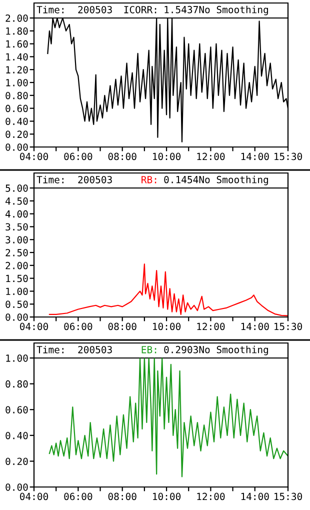 This screenshot has height=510, width=310. What do you see at coordinates (17, 201) in the screenshot?
I see `y-tick-label: 4.50` at bounding box center [17, 201].